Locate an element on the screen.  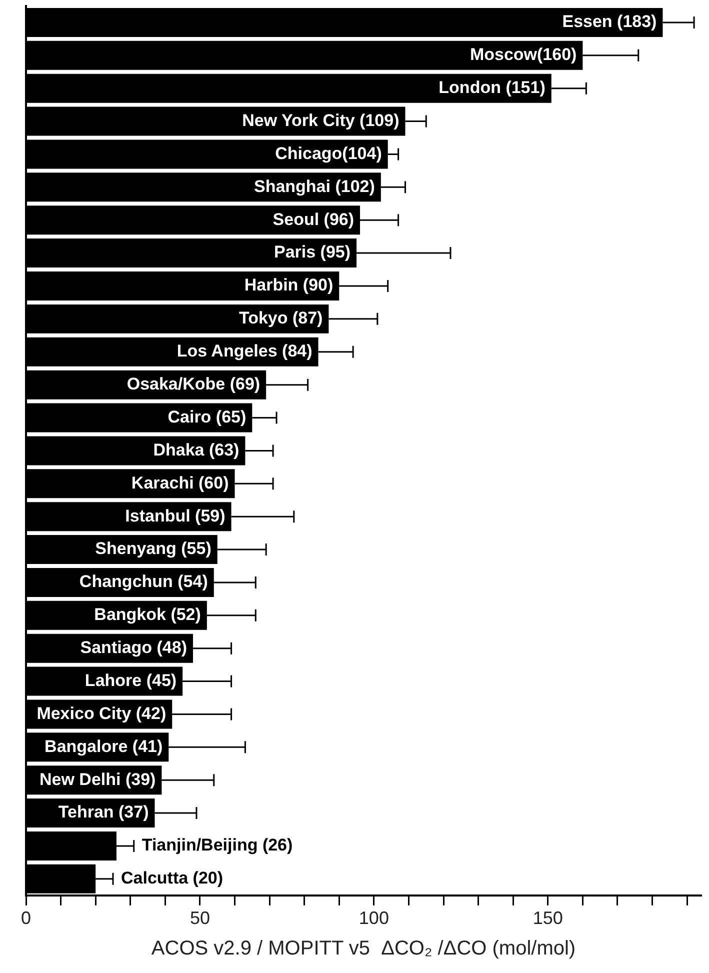
y-tick-label: New Delhi (39) is located at coordinates (97, 779).